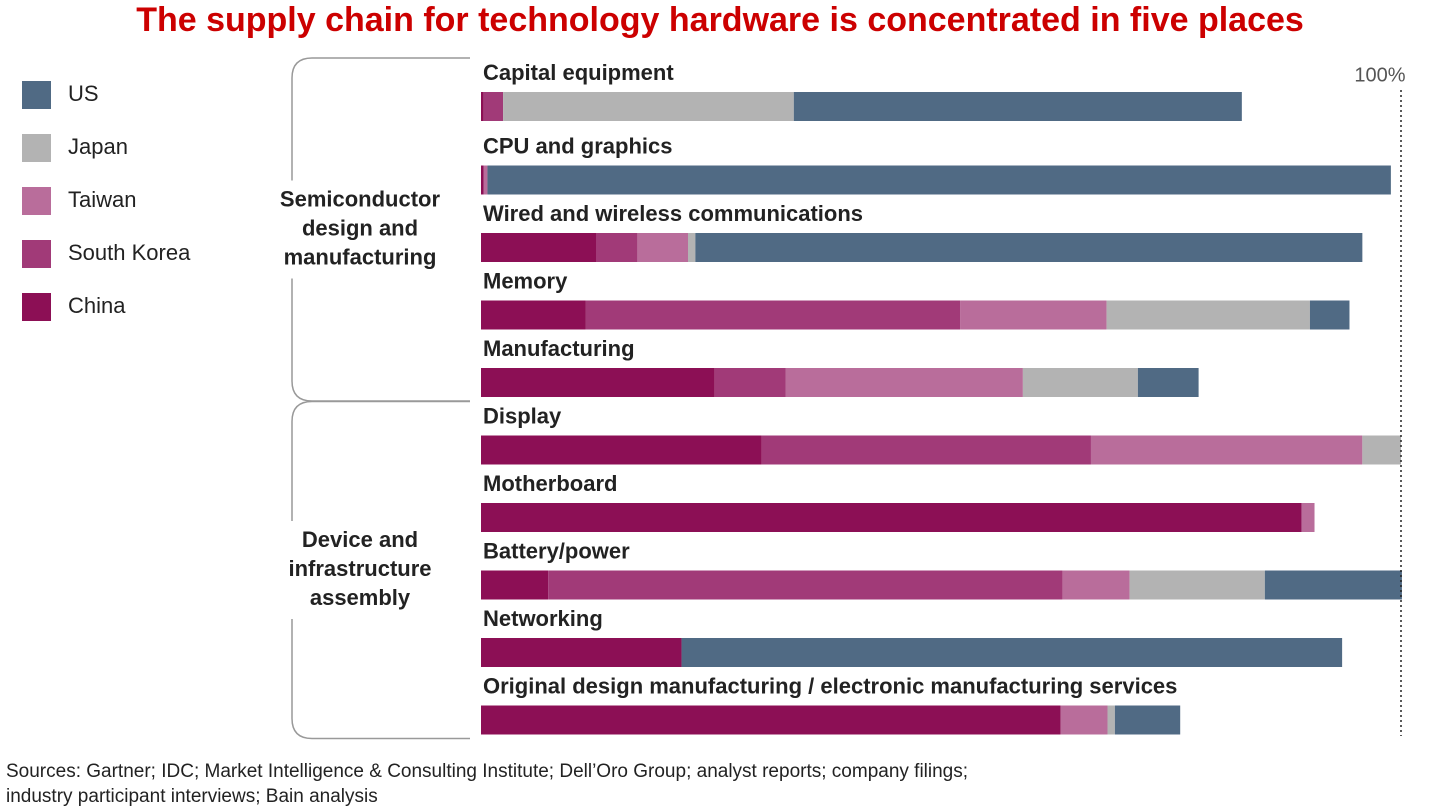 This screenshot has height=810, width=1440. I want to click on category-label: Display, so click(522, 415).